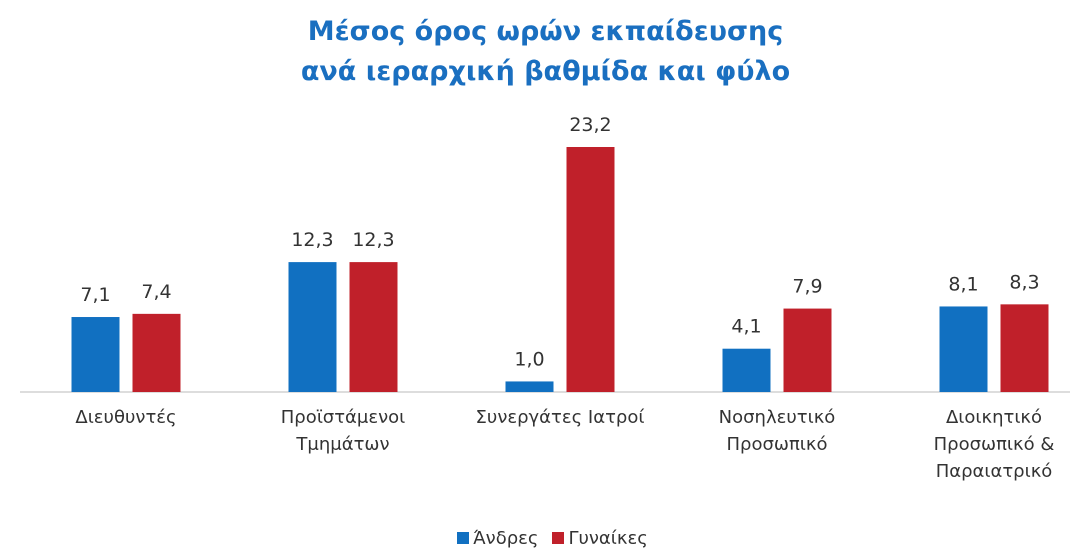 Image resolution: width=1091 pixels, height=553 pixels. Describe the element at coordinates (807, 287) in the screenshot. I see `value-label: 7,9` at that location.